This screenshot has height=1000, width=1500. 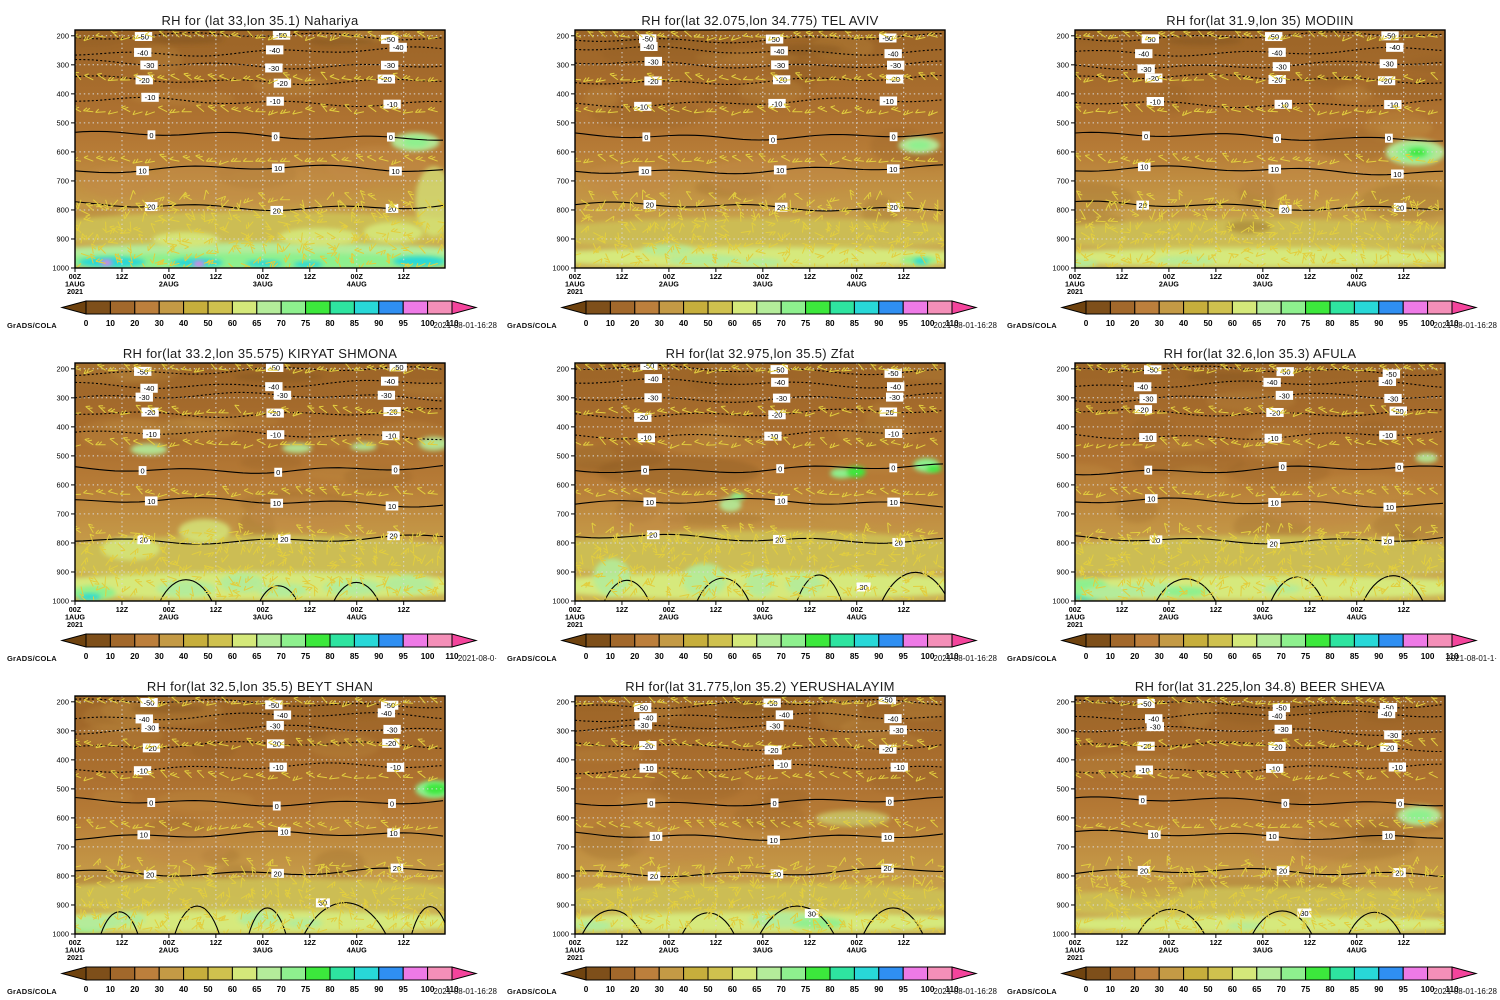 I want to click on svg-text: 40, so click(x=1184, y=656).